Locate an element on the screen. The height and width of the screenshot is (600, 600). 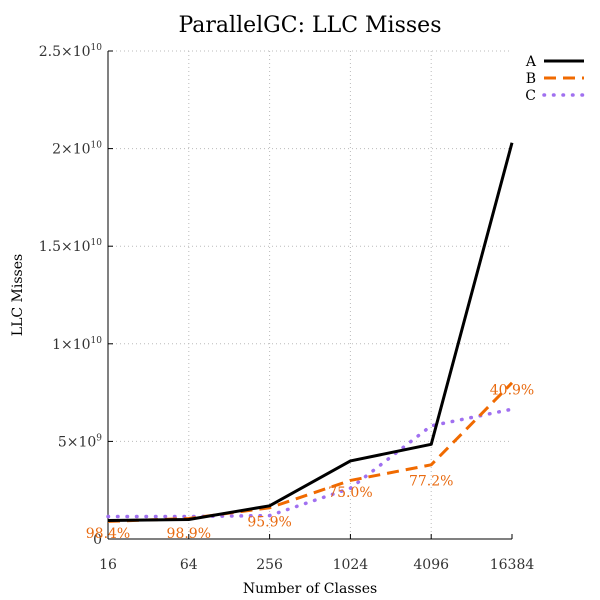
x-tick-label: 1024 is located at coordinates (351, 565).